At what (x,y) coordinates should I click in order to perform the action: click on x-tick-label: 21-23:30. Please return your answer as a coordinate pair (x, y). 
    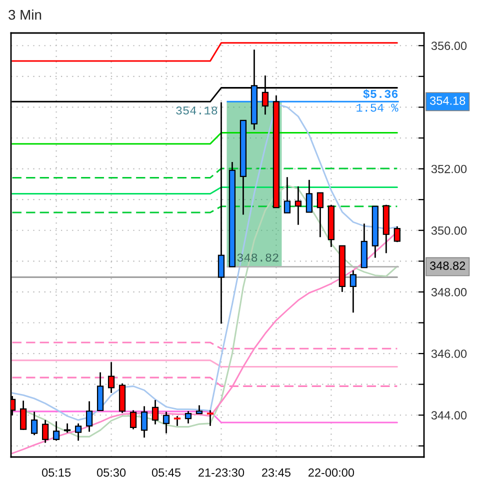
    Looking at the image, I should click on (221, 472).